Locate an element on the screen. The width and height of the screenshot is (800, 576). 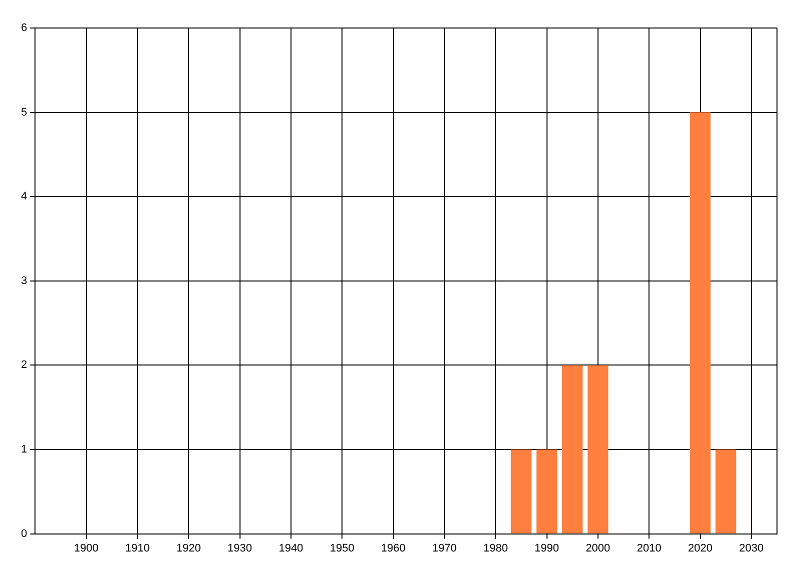
x-tick-label: 2020 is located at coordinates (700, 548).